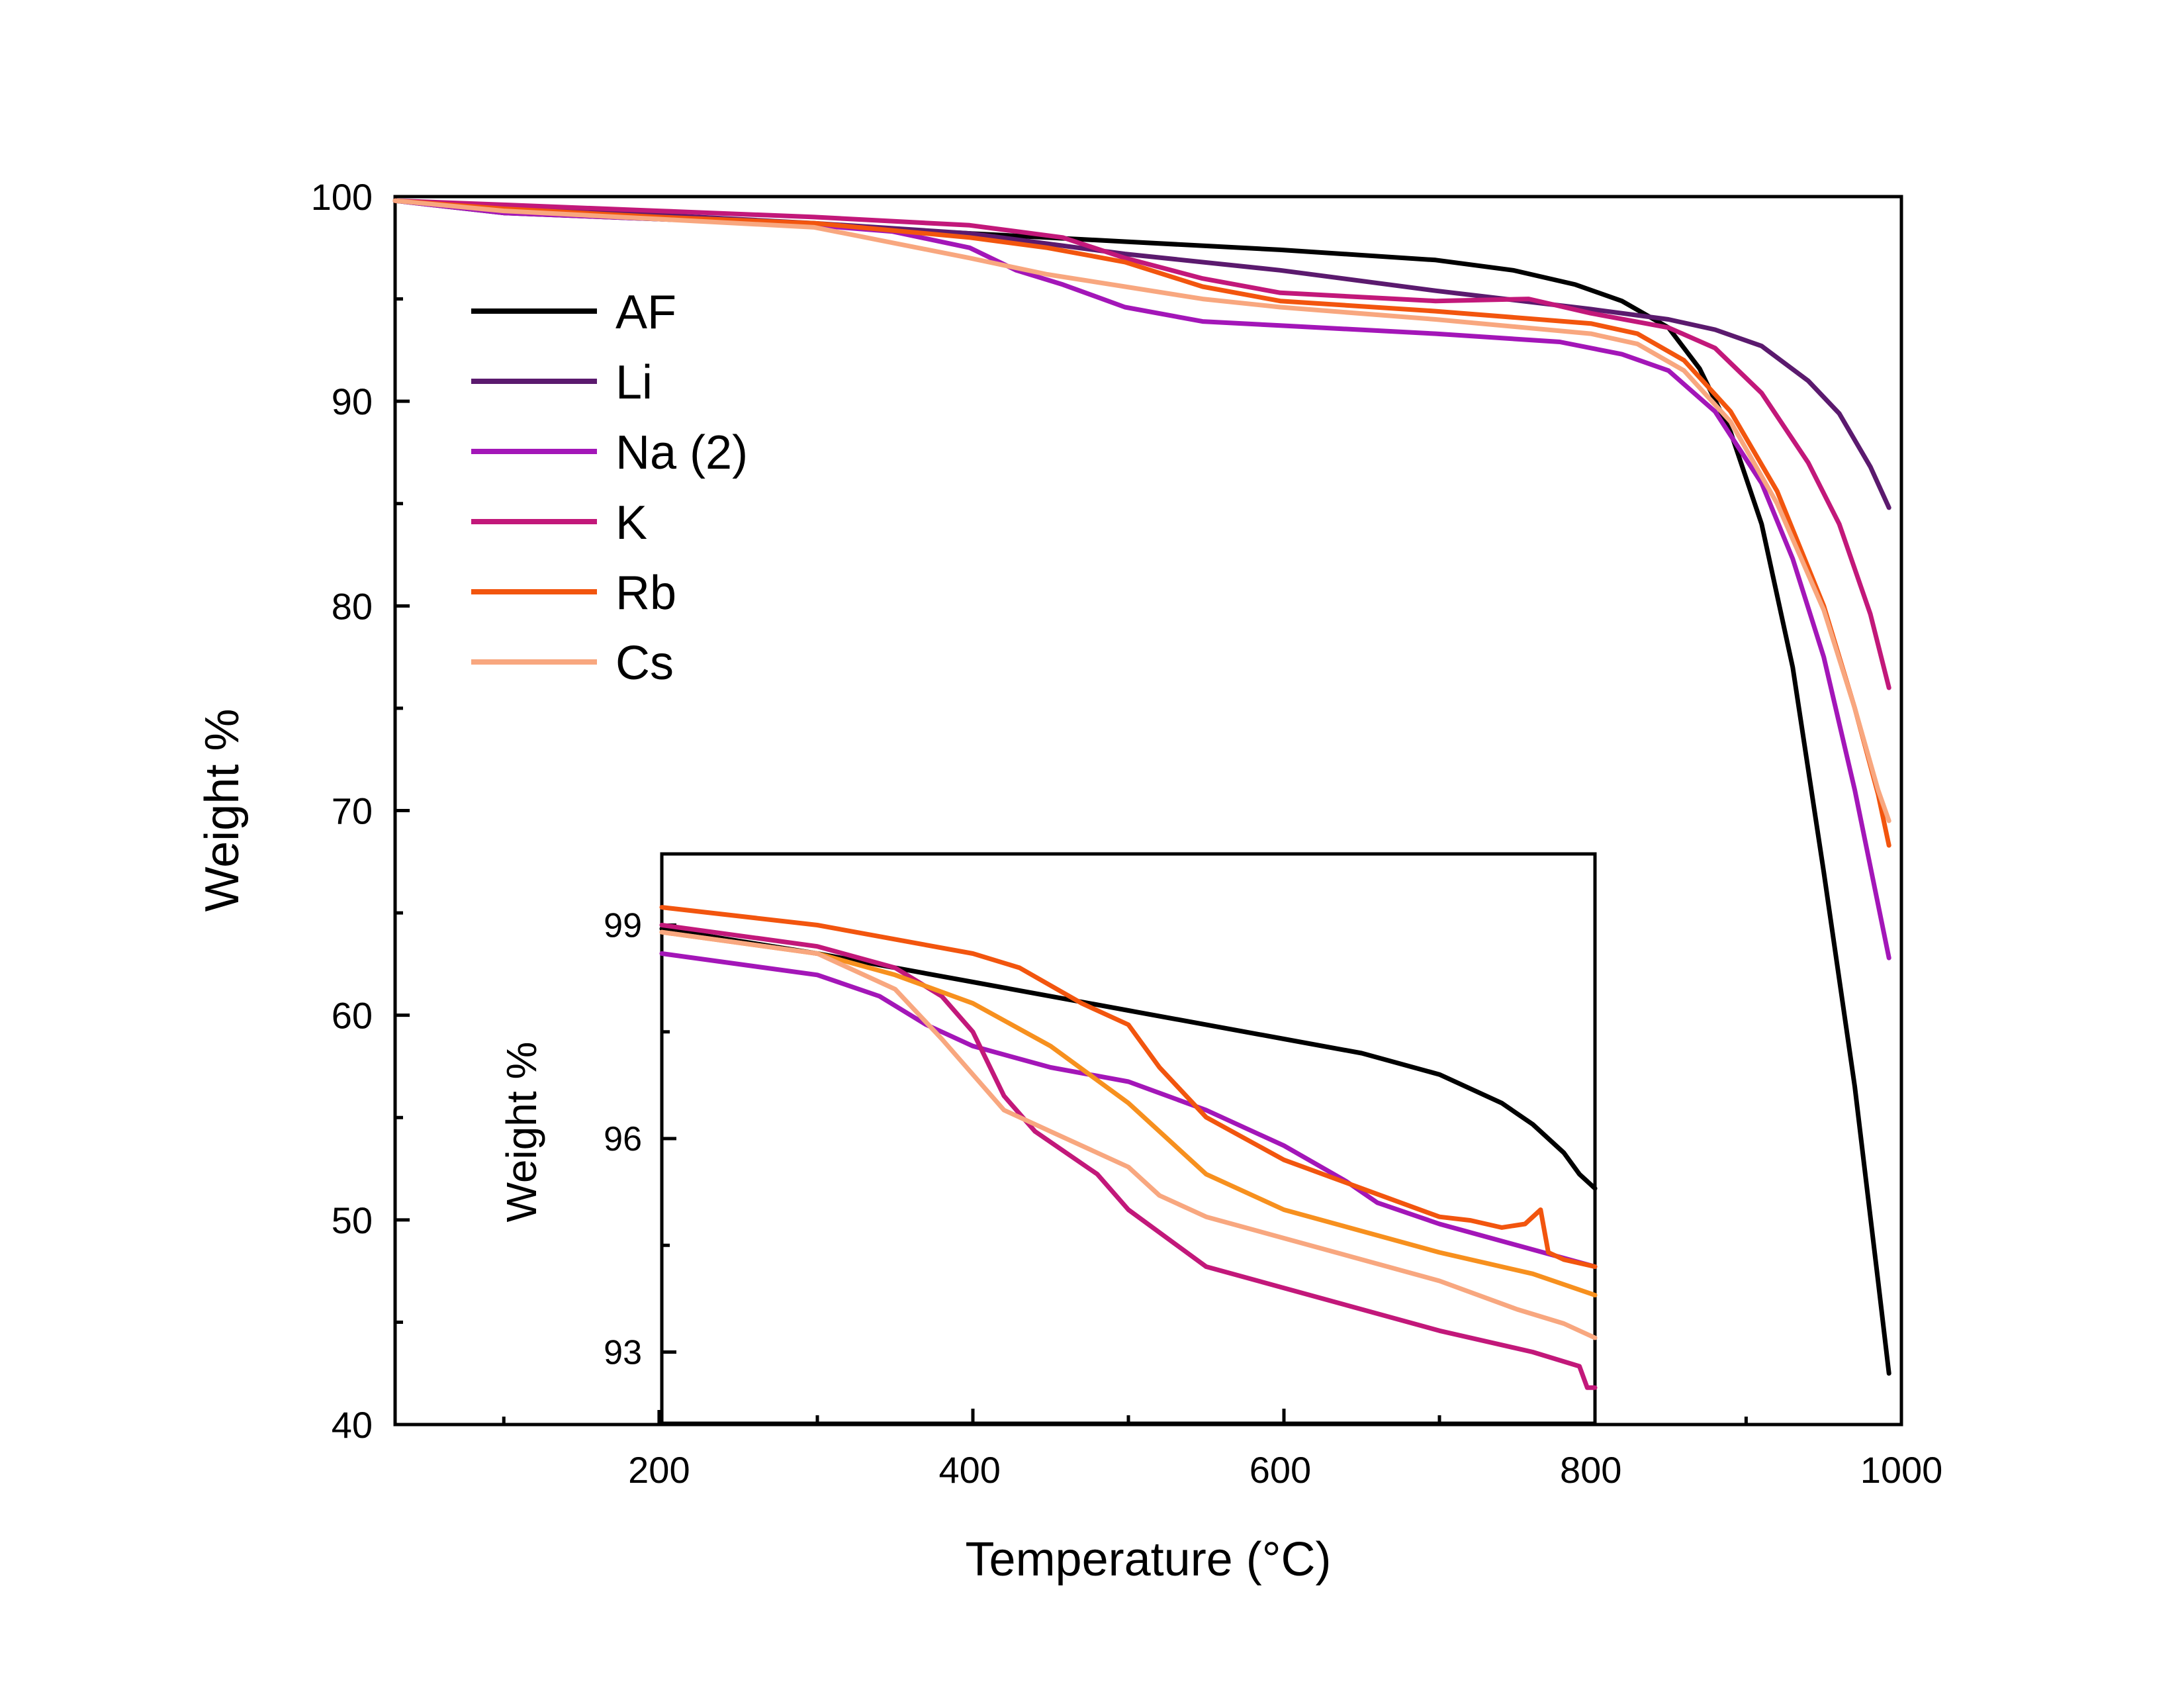 The height and width of the screenshot is (1688, 2184). I want to click on legend-label: AF, so click(645, 312).